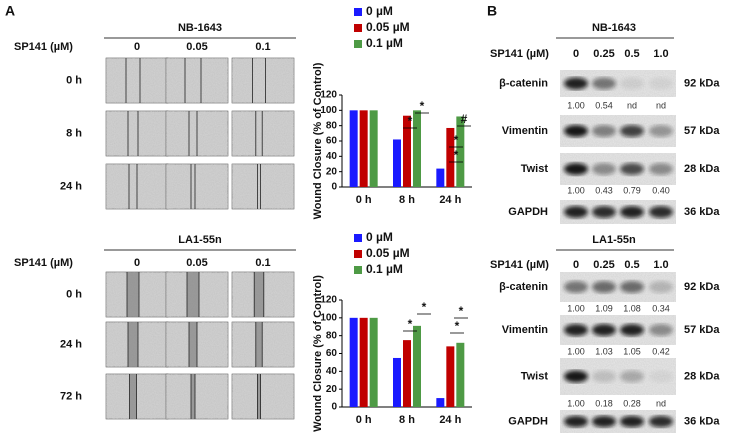  Describe the element at coordinates (660, 54) in the screenshot. I see `dose: 1.0` at that location.